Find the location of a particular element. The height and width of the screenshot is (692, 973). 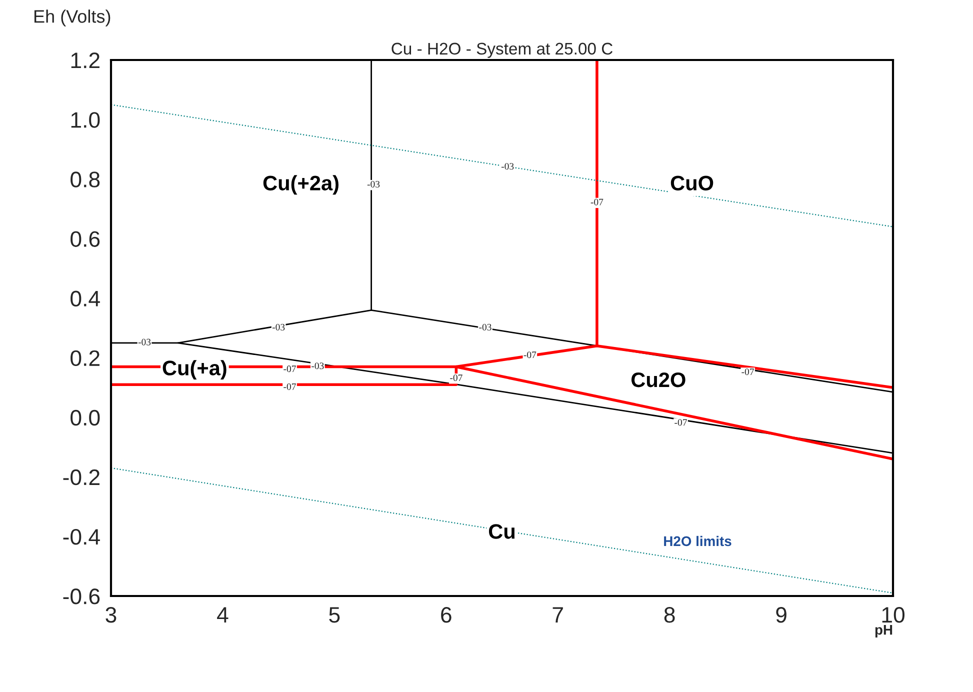

y-tick-label: 0.6 is located at coordinates (85, 239).